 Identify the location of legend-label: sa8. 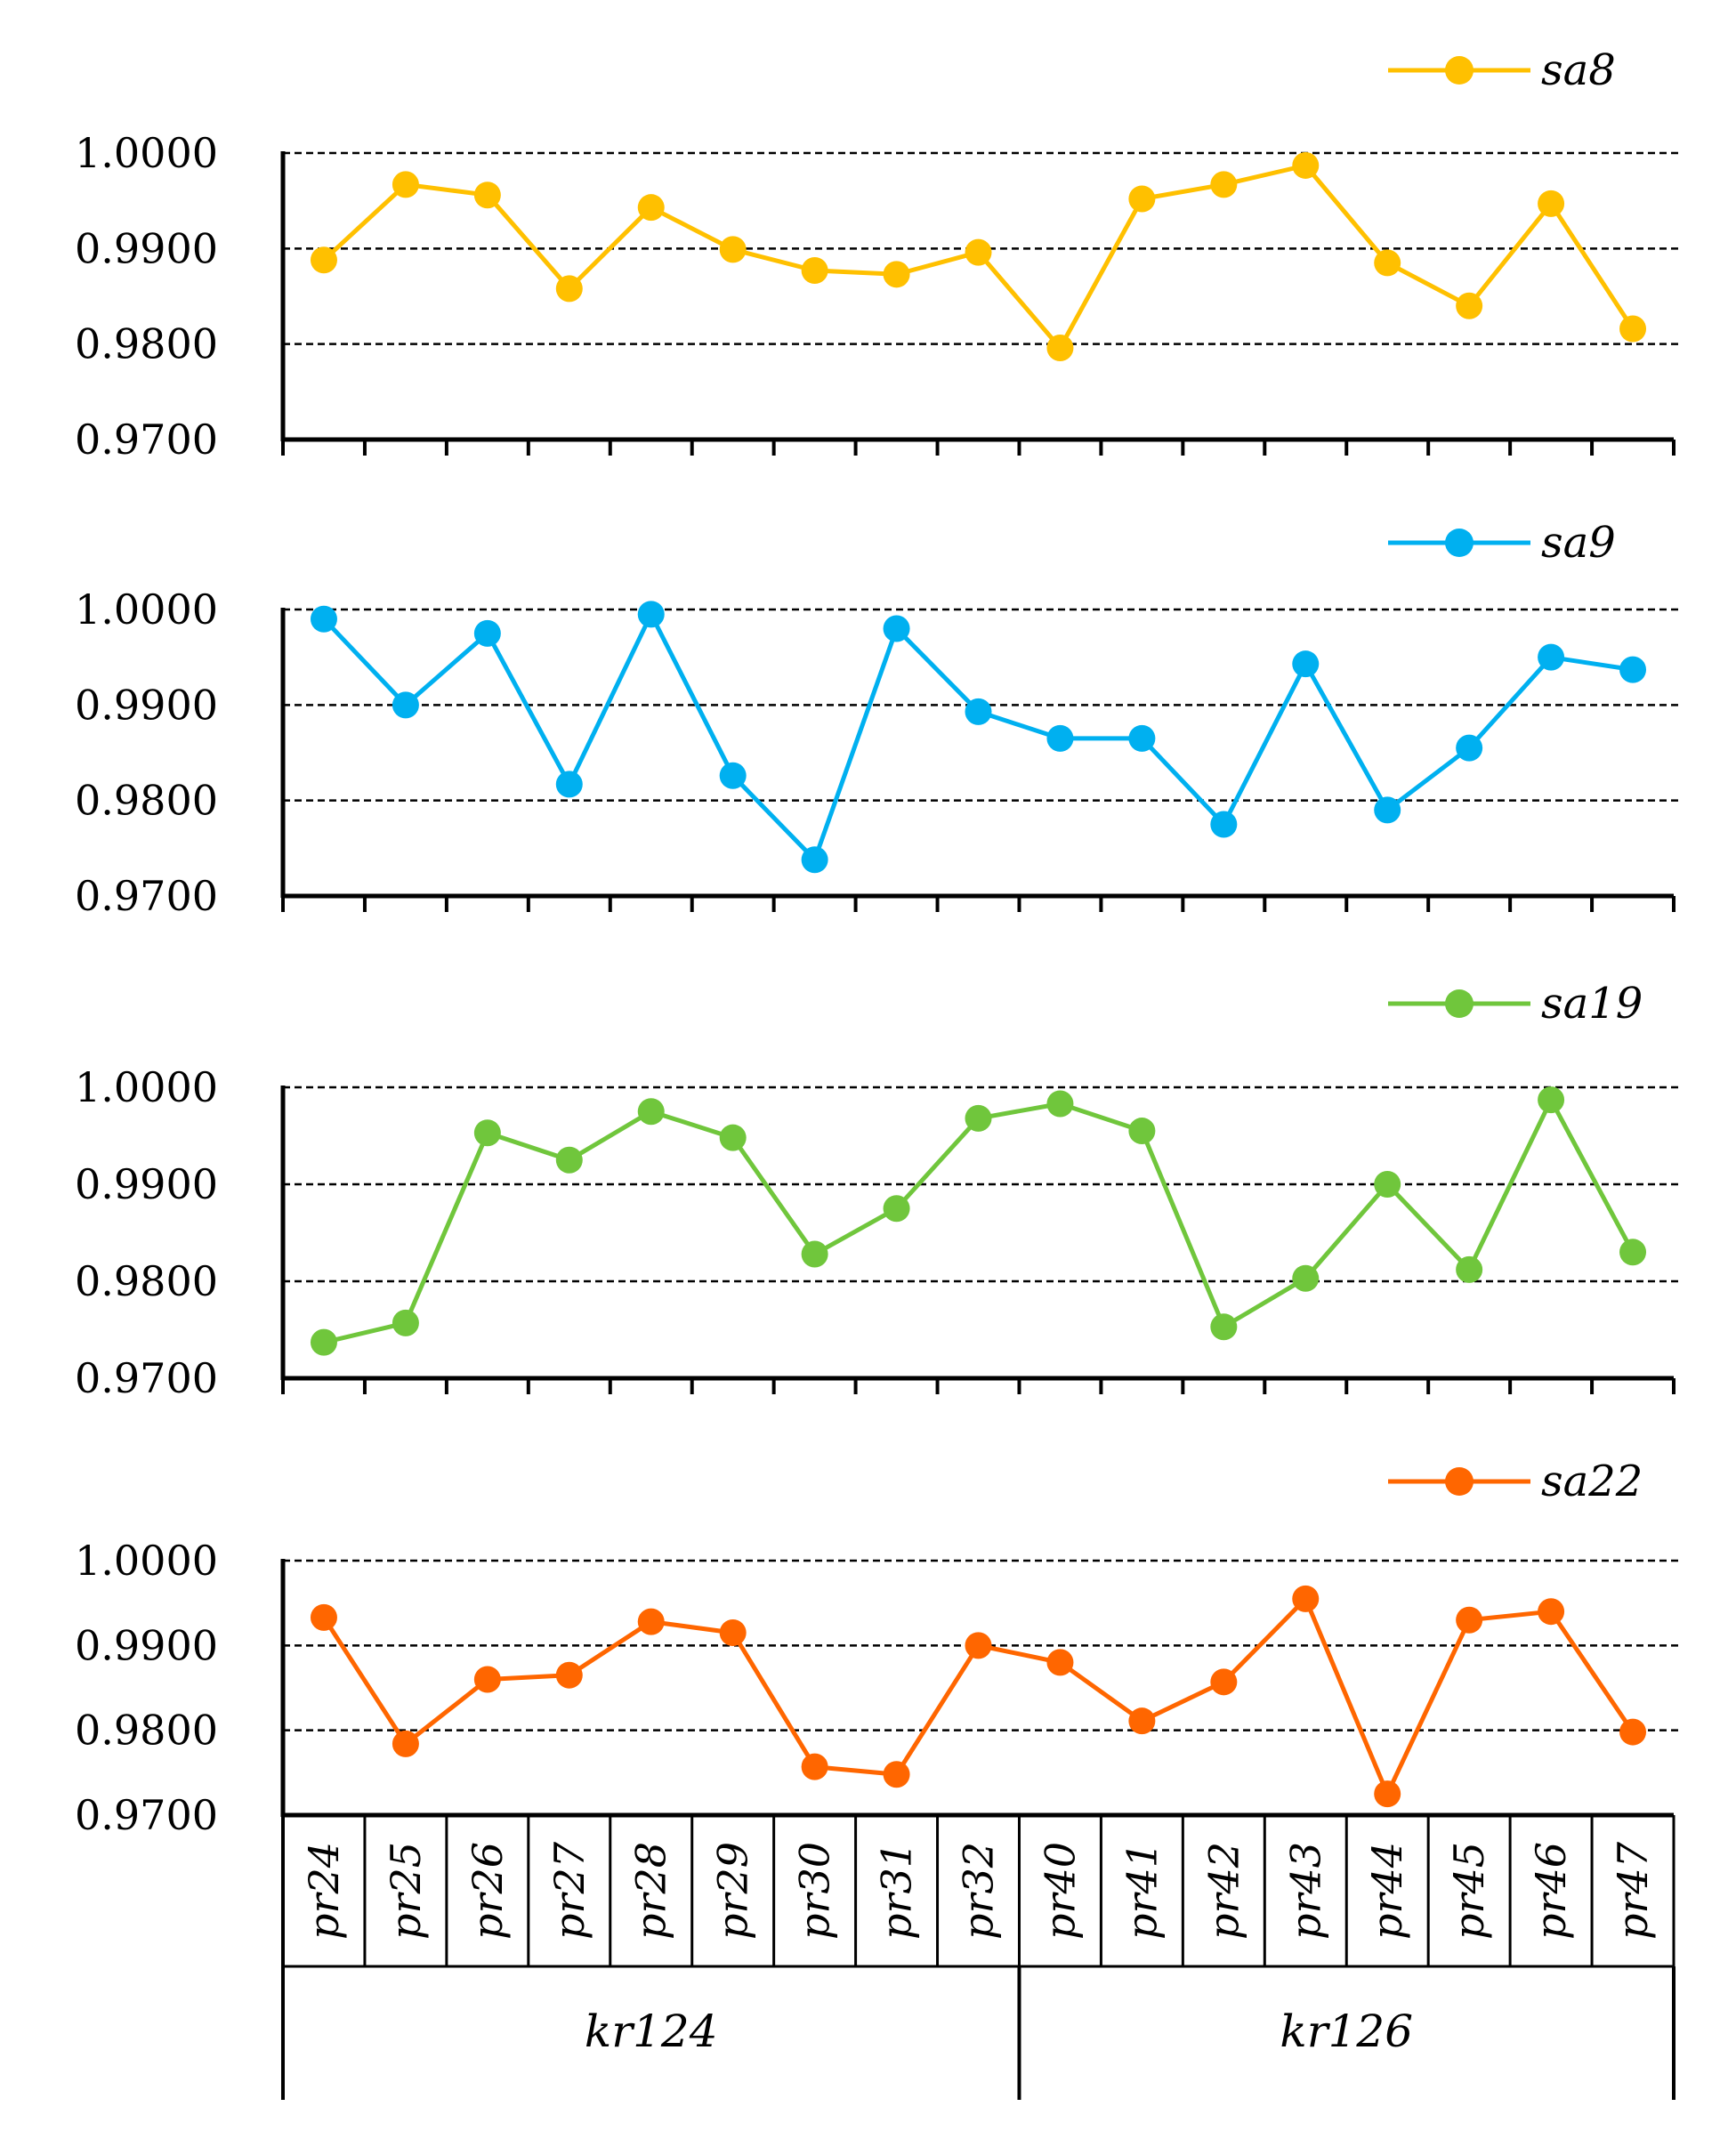
(1578, 70).